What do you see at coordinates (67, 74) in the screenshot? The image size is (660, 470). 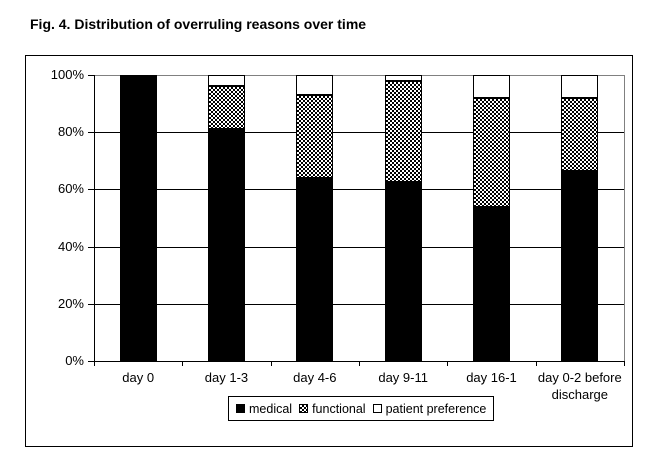 I see `y-tick-label: 100%` at bounding box center [67, 74].